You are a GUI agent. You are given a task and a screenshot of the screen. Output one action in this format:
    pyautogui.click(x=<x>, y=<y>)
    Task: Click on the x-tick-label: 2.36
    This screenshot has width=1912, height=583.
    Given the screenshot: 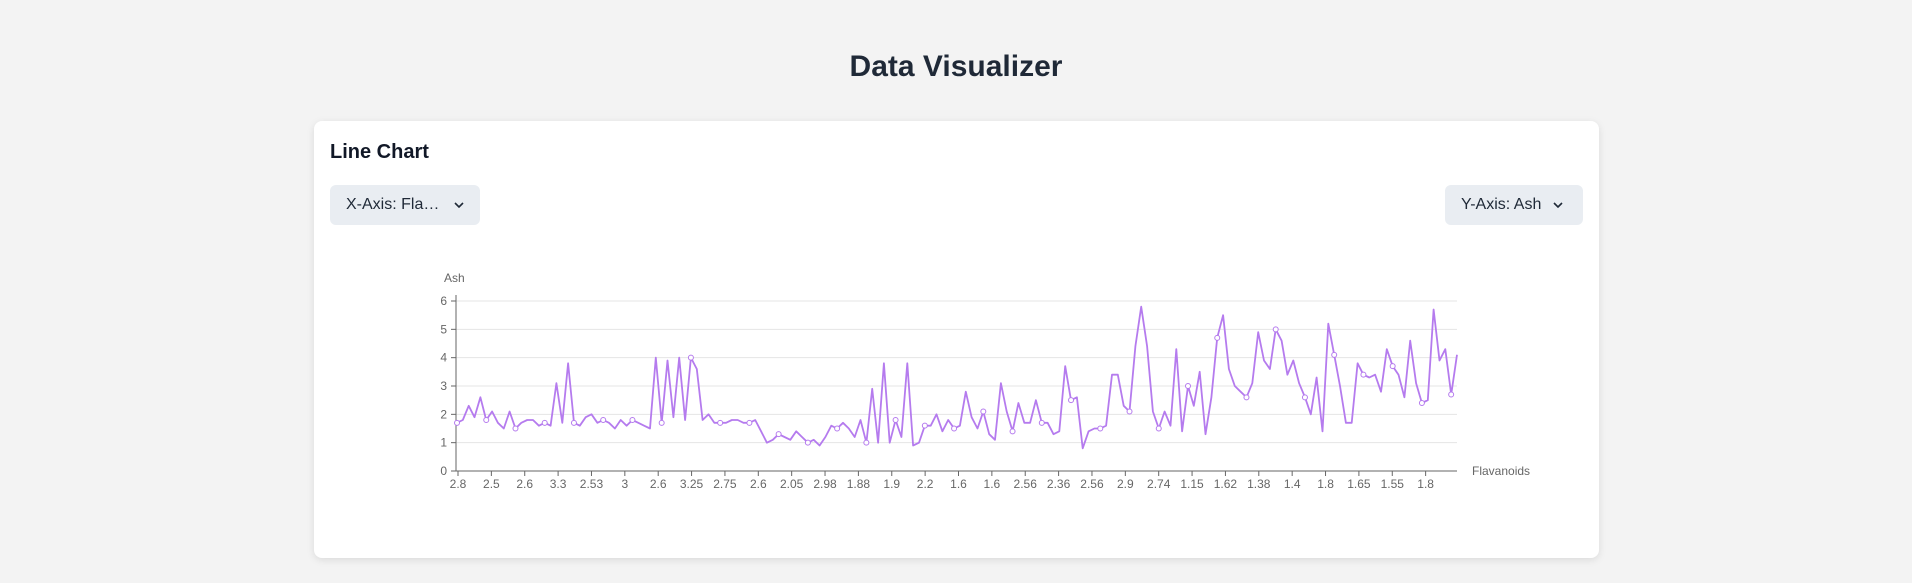 What is the action you would take?
    pyautogui.click(x=1059, y=484)
    